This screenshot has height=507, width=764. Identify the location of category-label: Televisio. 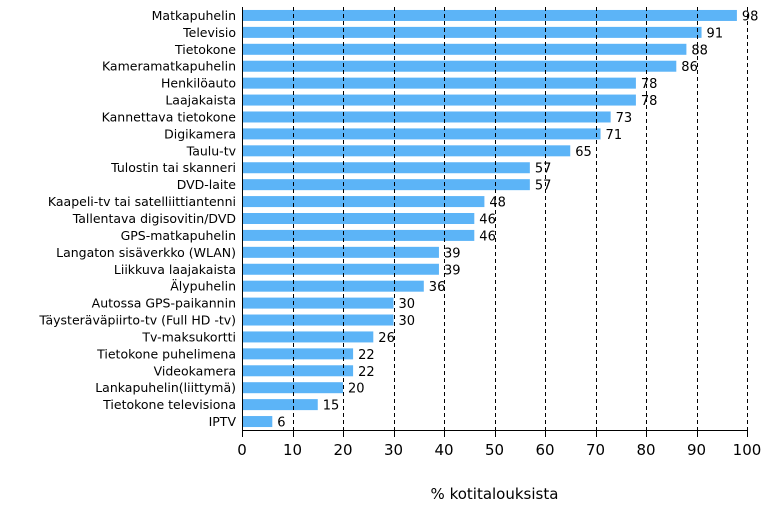
(209, 32).